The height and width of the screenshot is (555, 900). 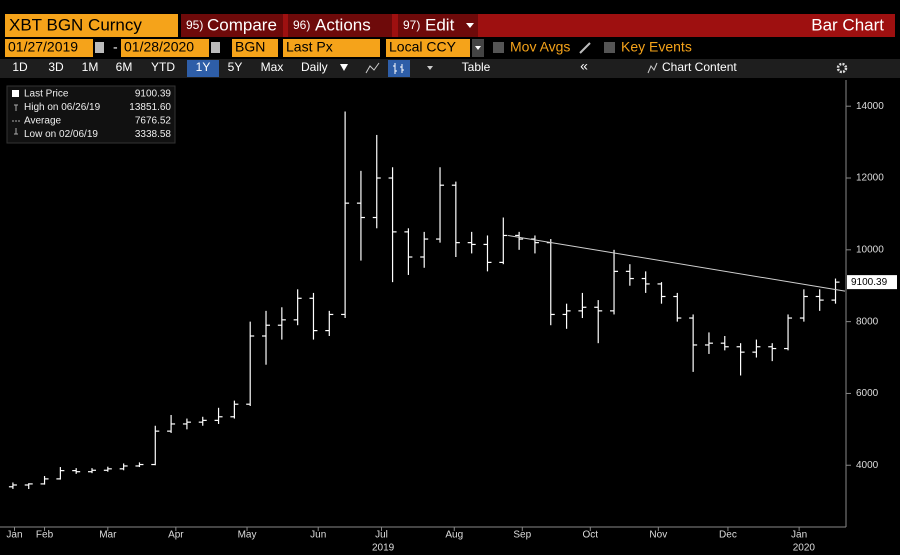 What do you see at coordinates (372, 68) in the screenshot?
I see `line-icon` at bounding box center [372, 68].